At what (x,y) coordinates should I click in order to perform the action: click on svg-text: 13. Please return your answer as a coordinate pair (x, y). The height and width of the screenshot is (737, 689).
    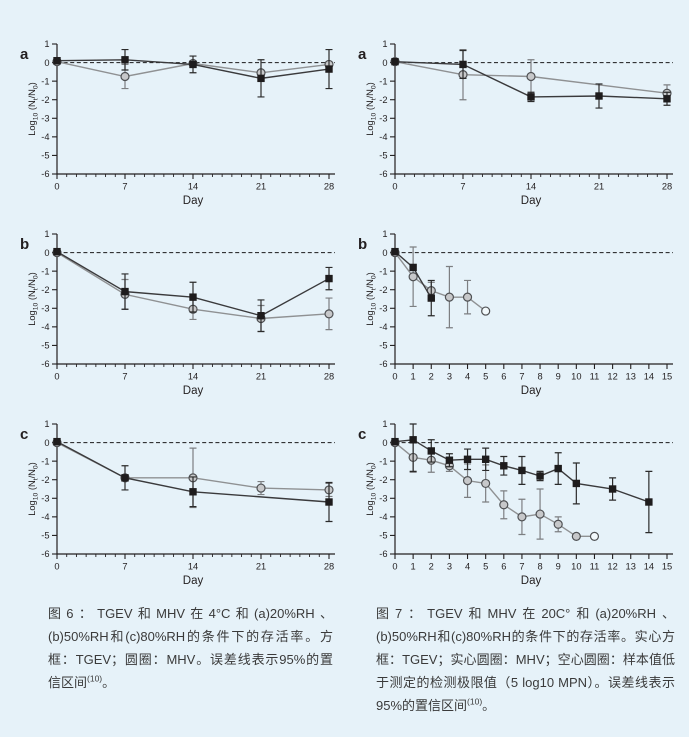
    Looking at the image, I should click on (631, 377).